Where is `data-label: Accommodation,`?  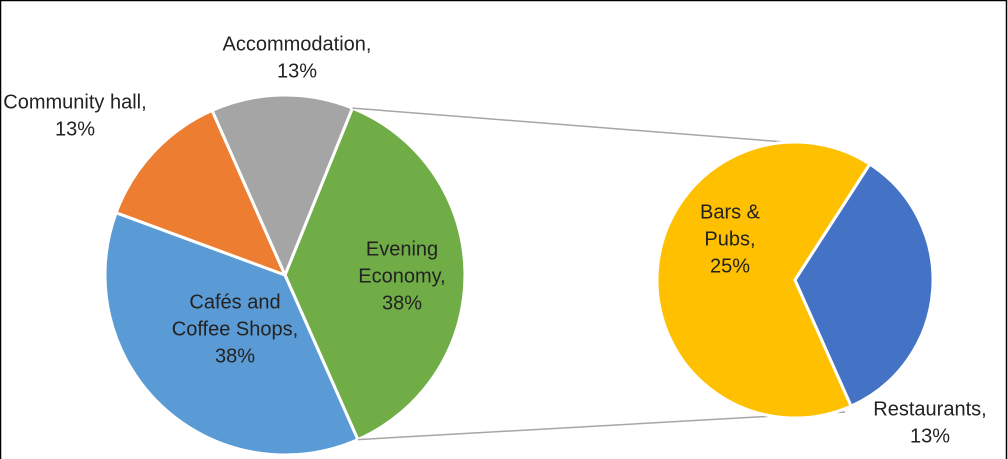 data-label: Accommodation, is located at coordinates (297, 44).